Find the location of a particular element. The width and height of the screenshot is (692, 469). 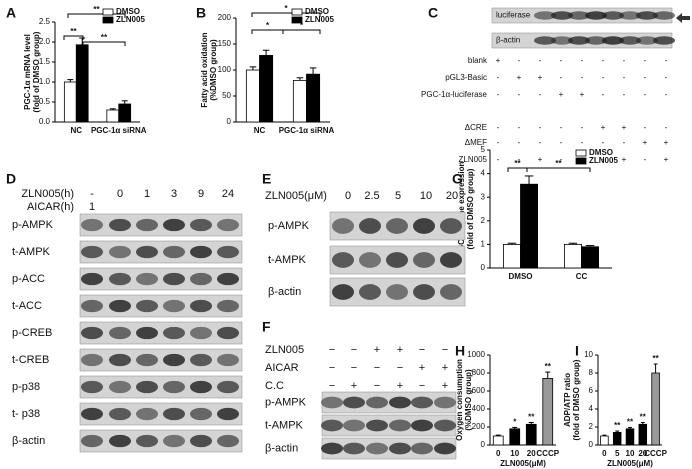

condition-lane: 20 is located at coordinates (452, 196).